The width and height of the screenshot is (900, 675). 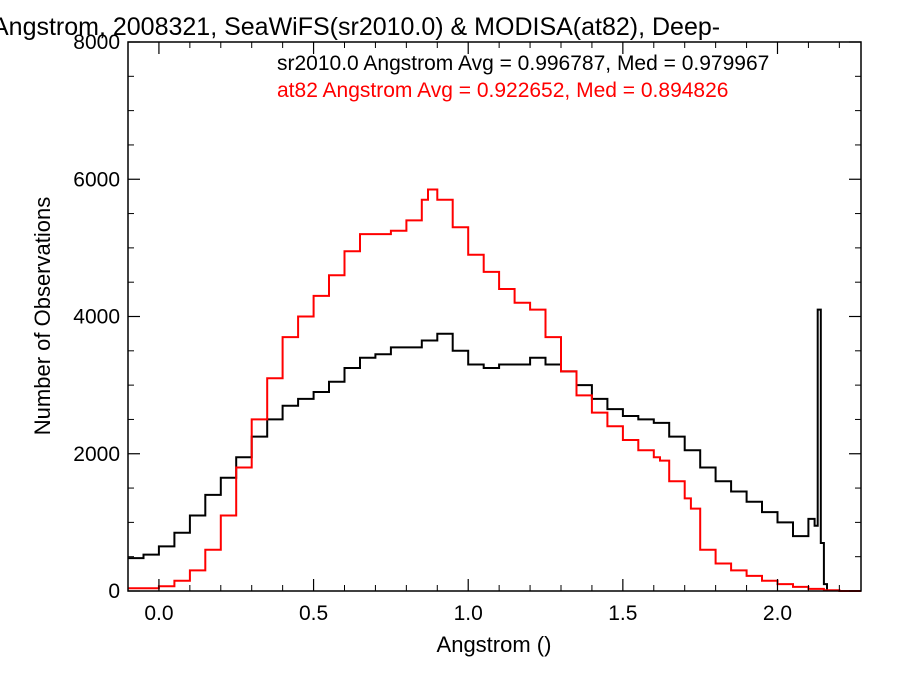 What do you see at coordinates (114, 591) in the screenshot?
I see `y-tick-label-0: 0` at bounding box center [114, 591].